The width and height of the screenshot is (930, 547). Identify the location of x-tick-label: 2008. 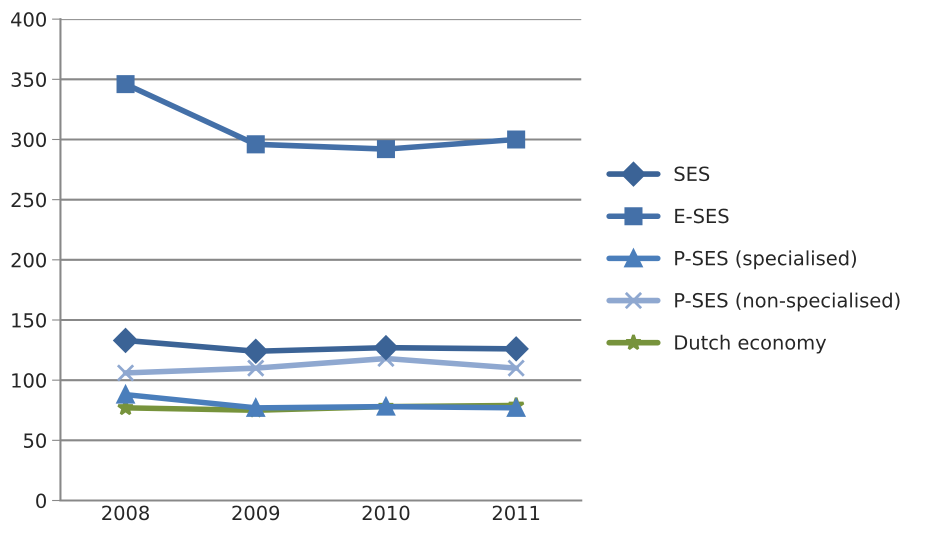
(125, 513).